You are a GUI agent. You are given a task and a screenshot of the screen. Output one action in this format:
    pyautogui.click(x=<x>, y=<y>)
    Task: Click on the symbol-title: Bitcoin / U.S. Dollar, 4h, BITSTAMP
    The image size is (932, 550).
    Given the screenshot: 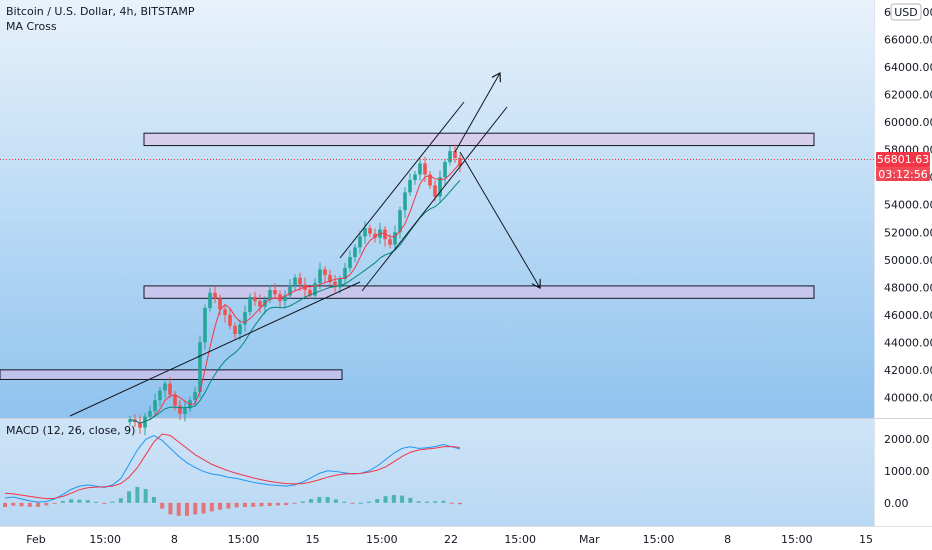 What is the action you would take?
    pyautogui.click(x=100, y=11)
    